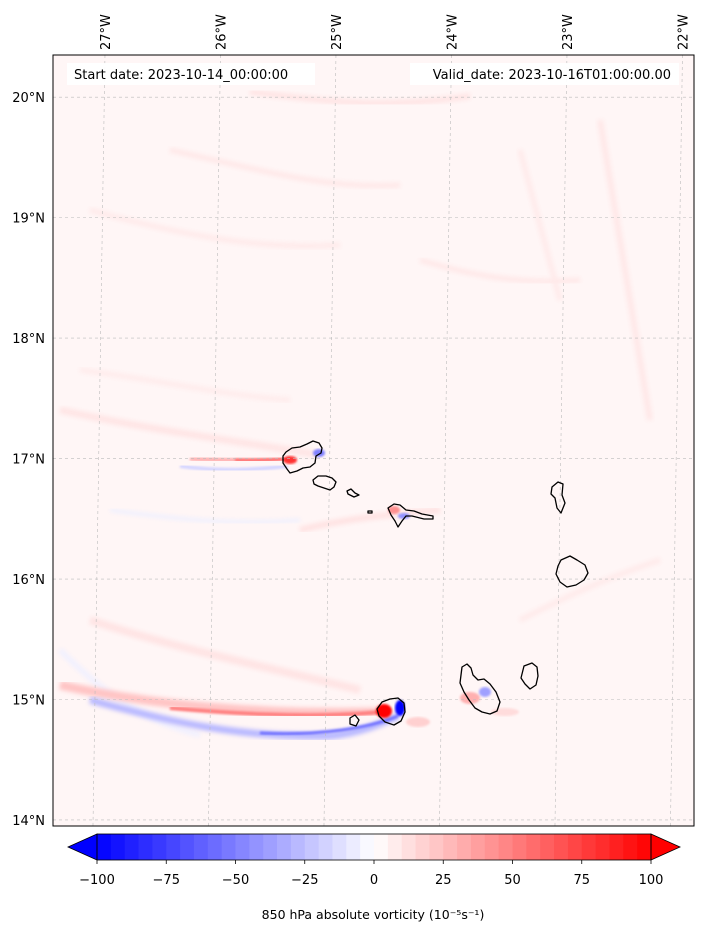 This screenshot has height=936, width=703. Describe the element at coordinates (28, 98) in the screenshot. I see `lat-tick-label: 20°N` at that location.